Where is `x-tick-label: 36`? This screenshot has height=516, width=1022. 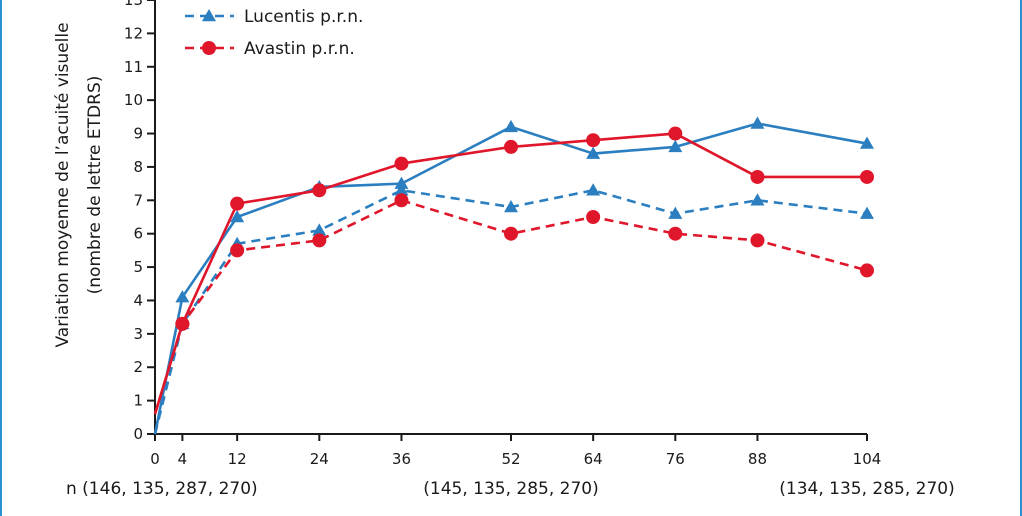
x-tick-label: 36 is located at coordinates (401, 459).